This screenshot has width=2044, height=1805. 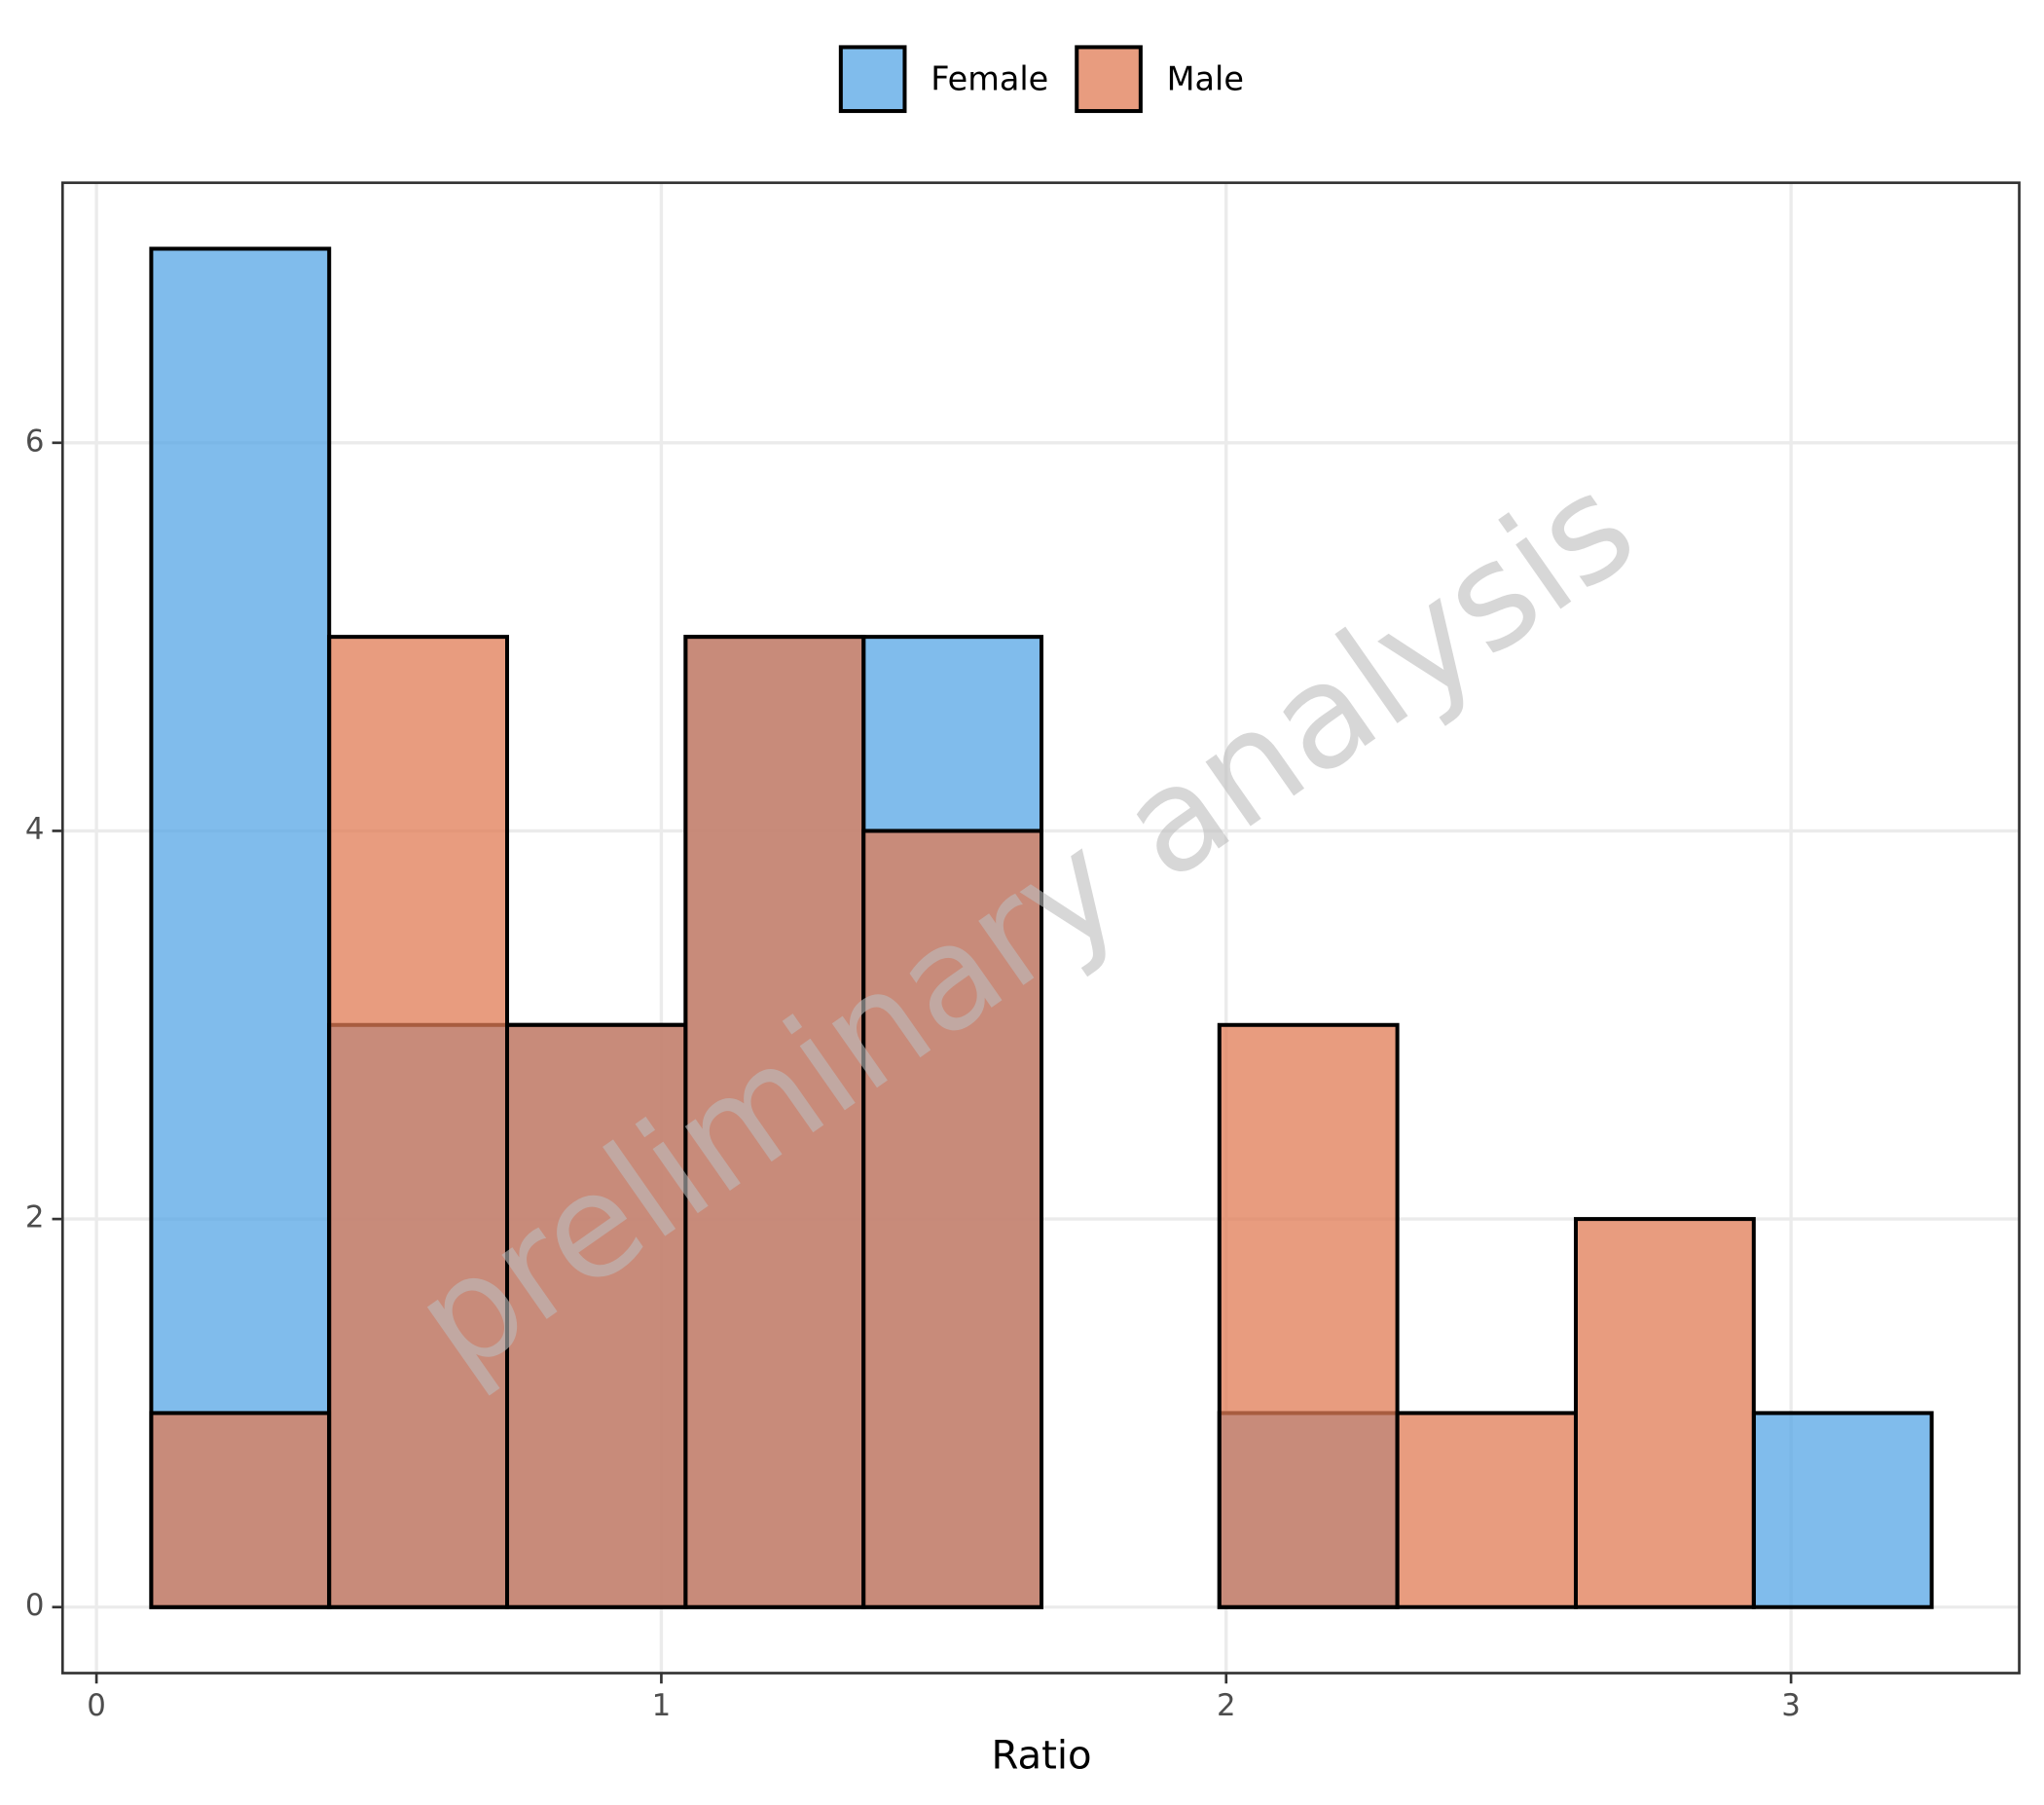 I want to click on legend-label: Male, so click(x=1206, y=79).